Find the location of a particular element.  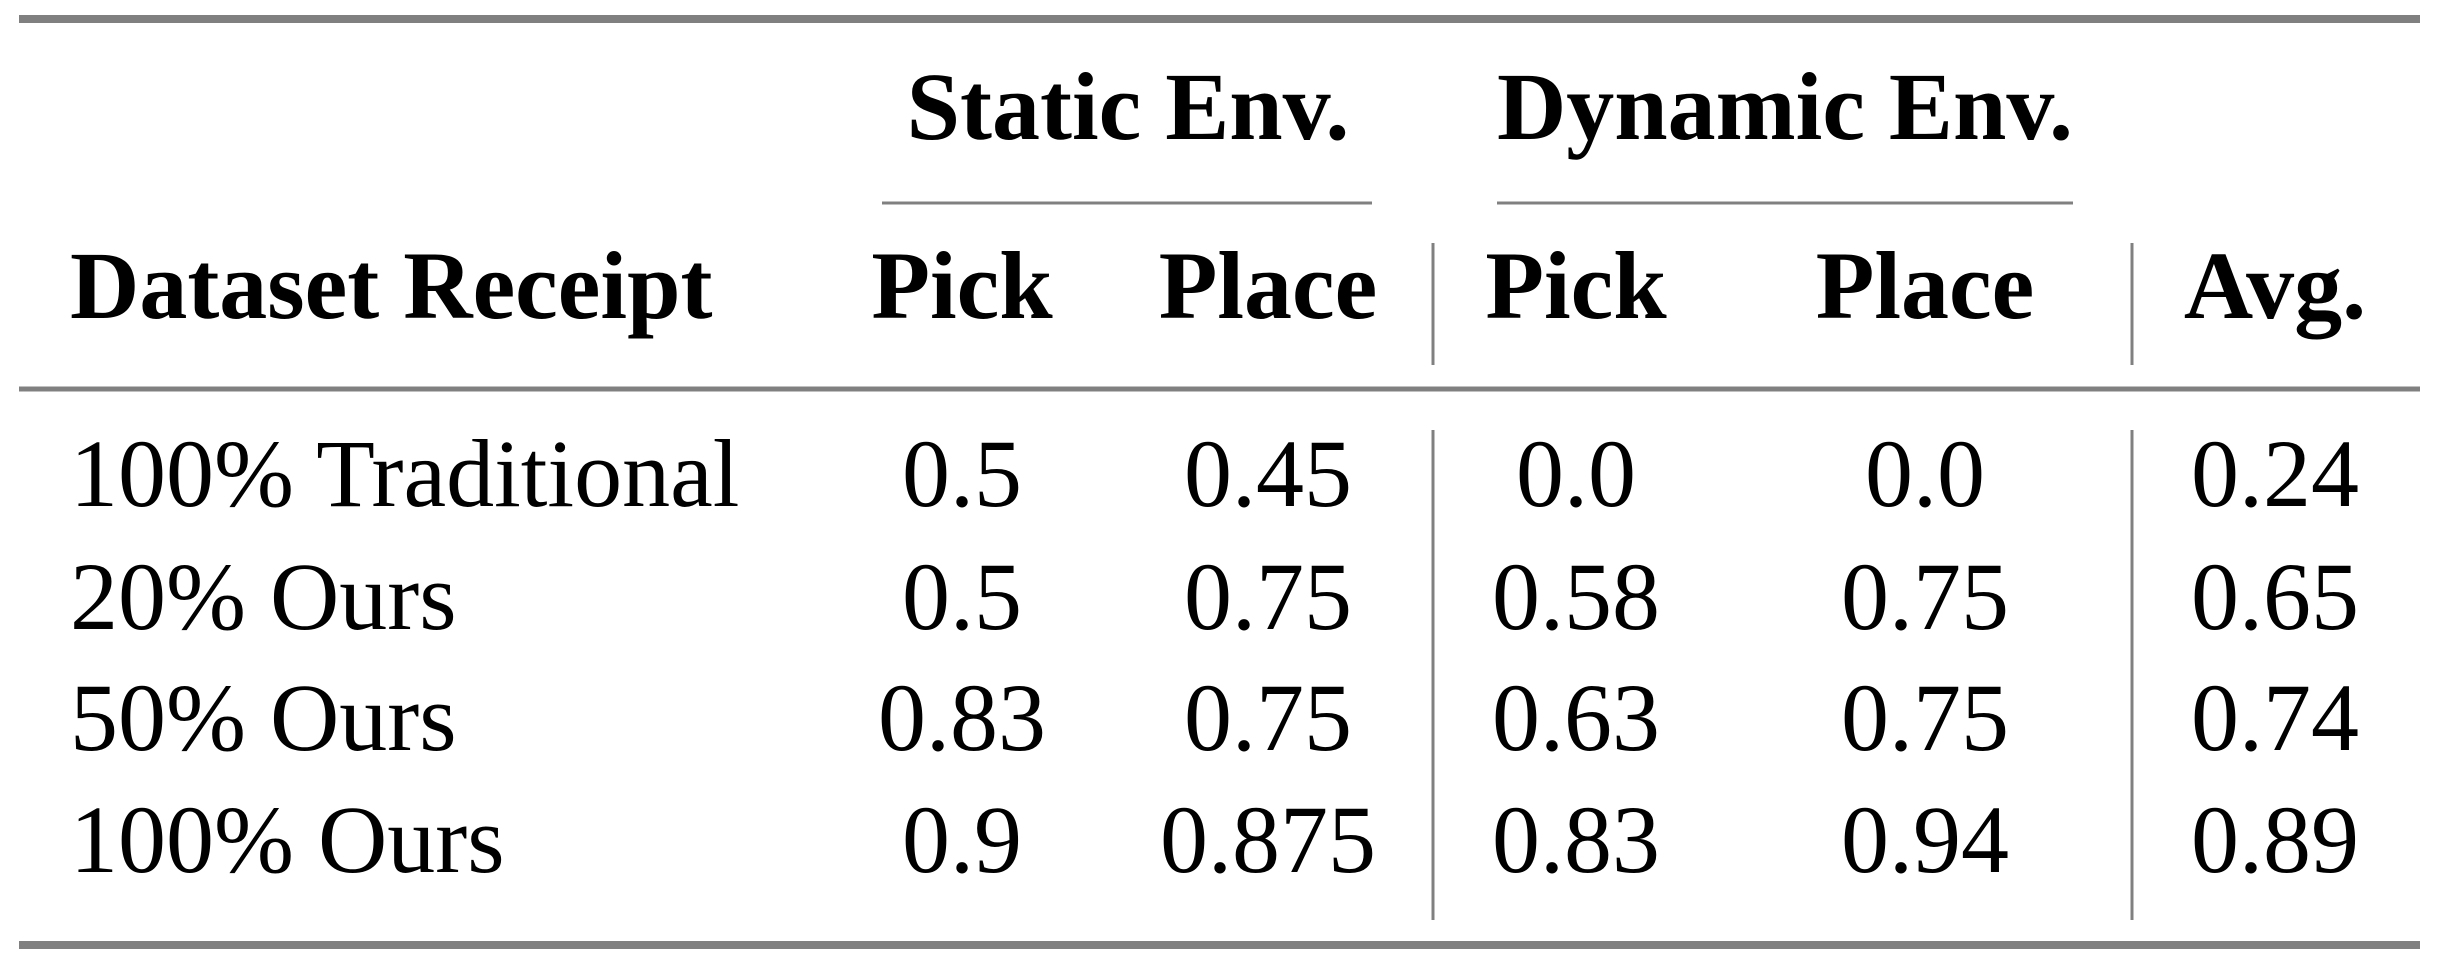

cell: 0.875 is located at coordinates (1268, 839).